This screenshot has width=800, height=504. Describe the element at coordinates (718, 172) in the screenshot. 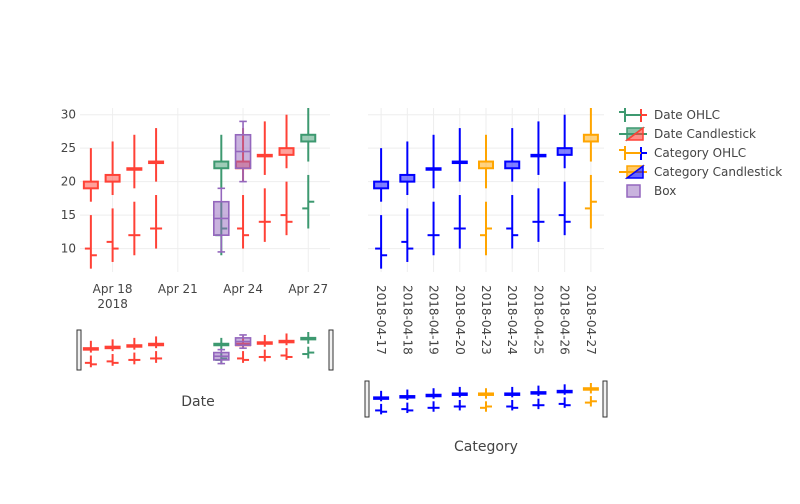

I see `legend-label: Category Candlestick` at that location.